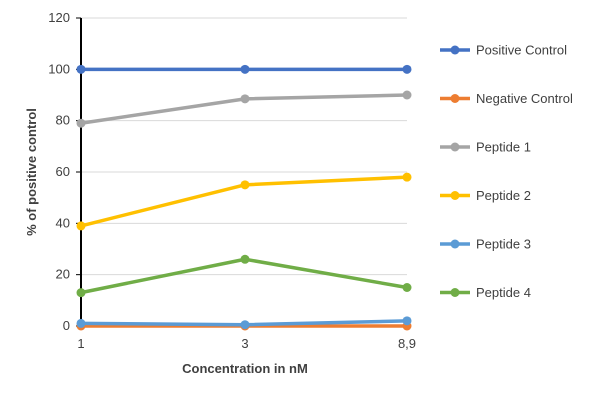 This screenshot has height=405, width=595. Describe the element at coordinates (503, 195) in the screenshot. I see `legend-label: Peptide 2` at that location.